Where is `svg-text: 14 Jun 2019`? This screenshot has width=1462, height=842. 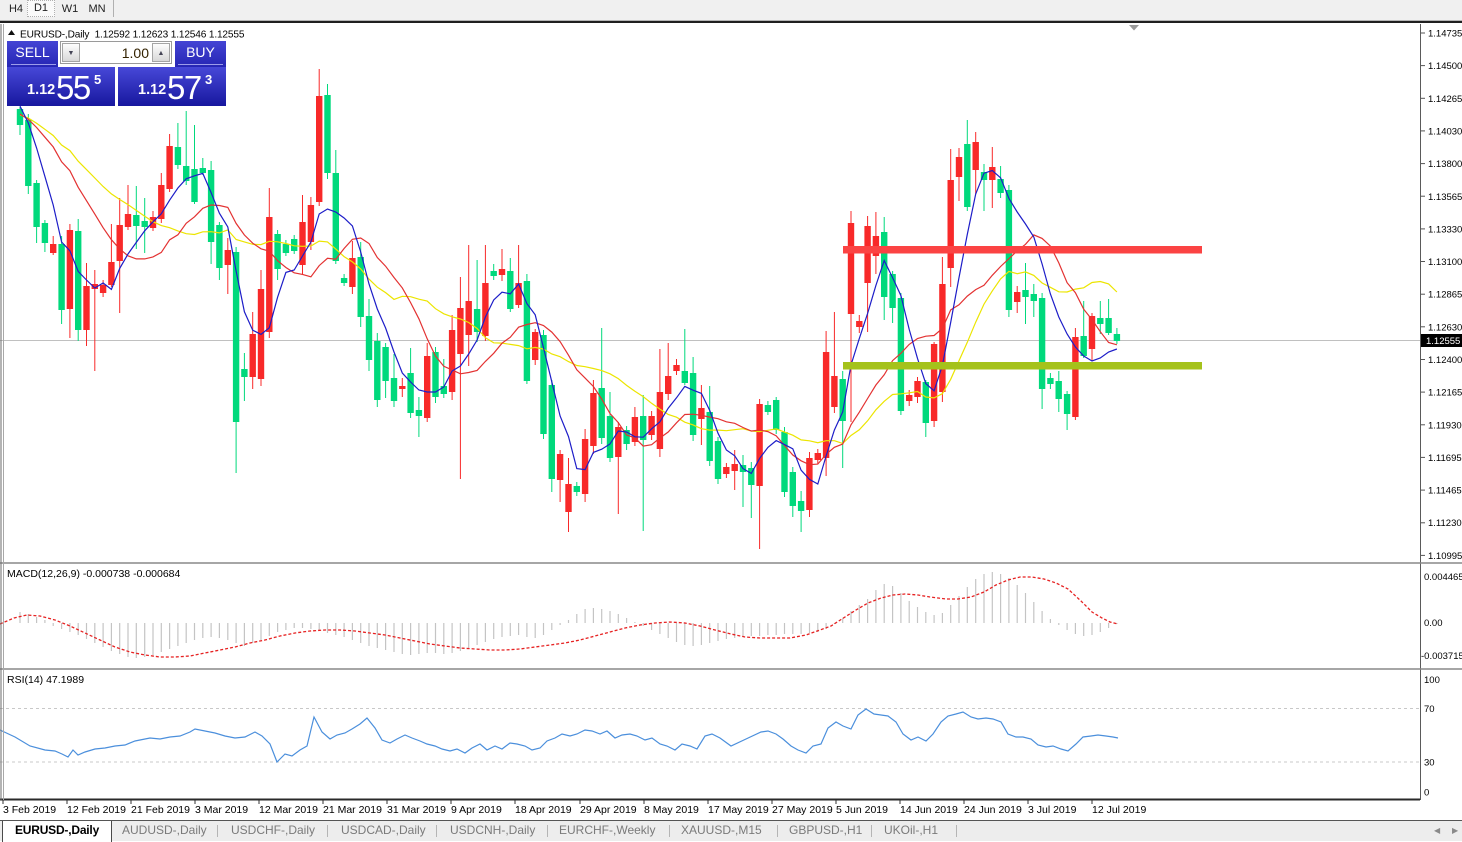 svg-text: 14 Jun 2019 is located at coordinates (929, 810).